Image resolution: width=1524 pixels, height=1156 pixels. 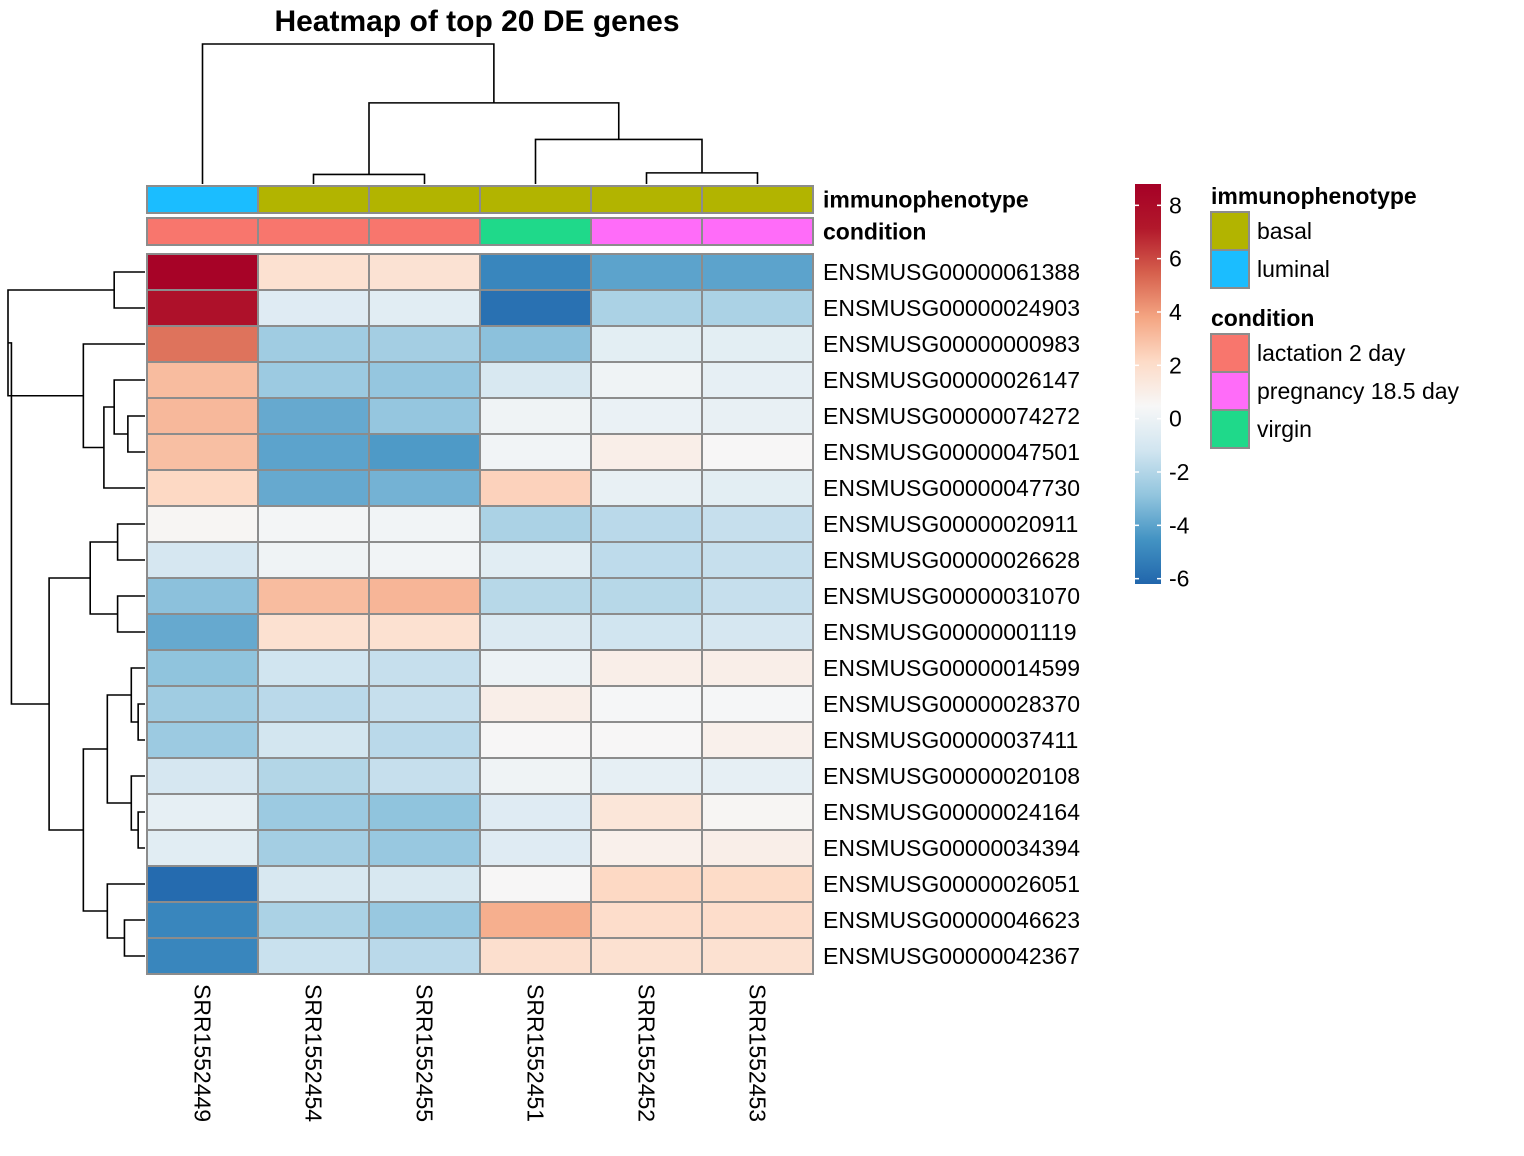 What do you see at coordinates (951, 380) in the screenshot?
I see `row-label: ENSMUSG00000026147` at bounding box center [951, 380].